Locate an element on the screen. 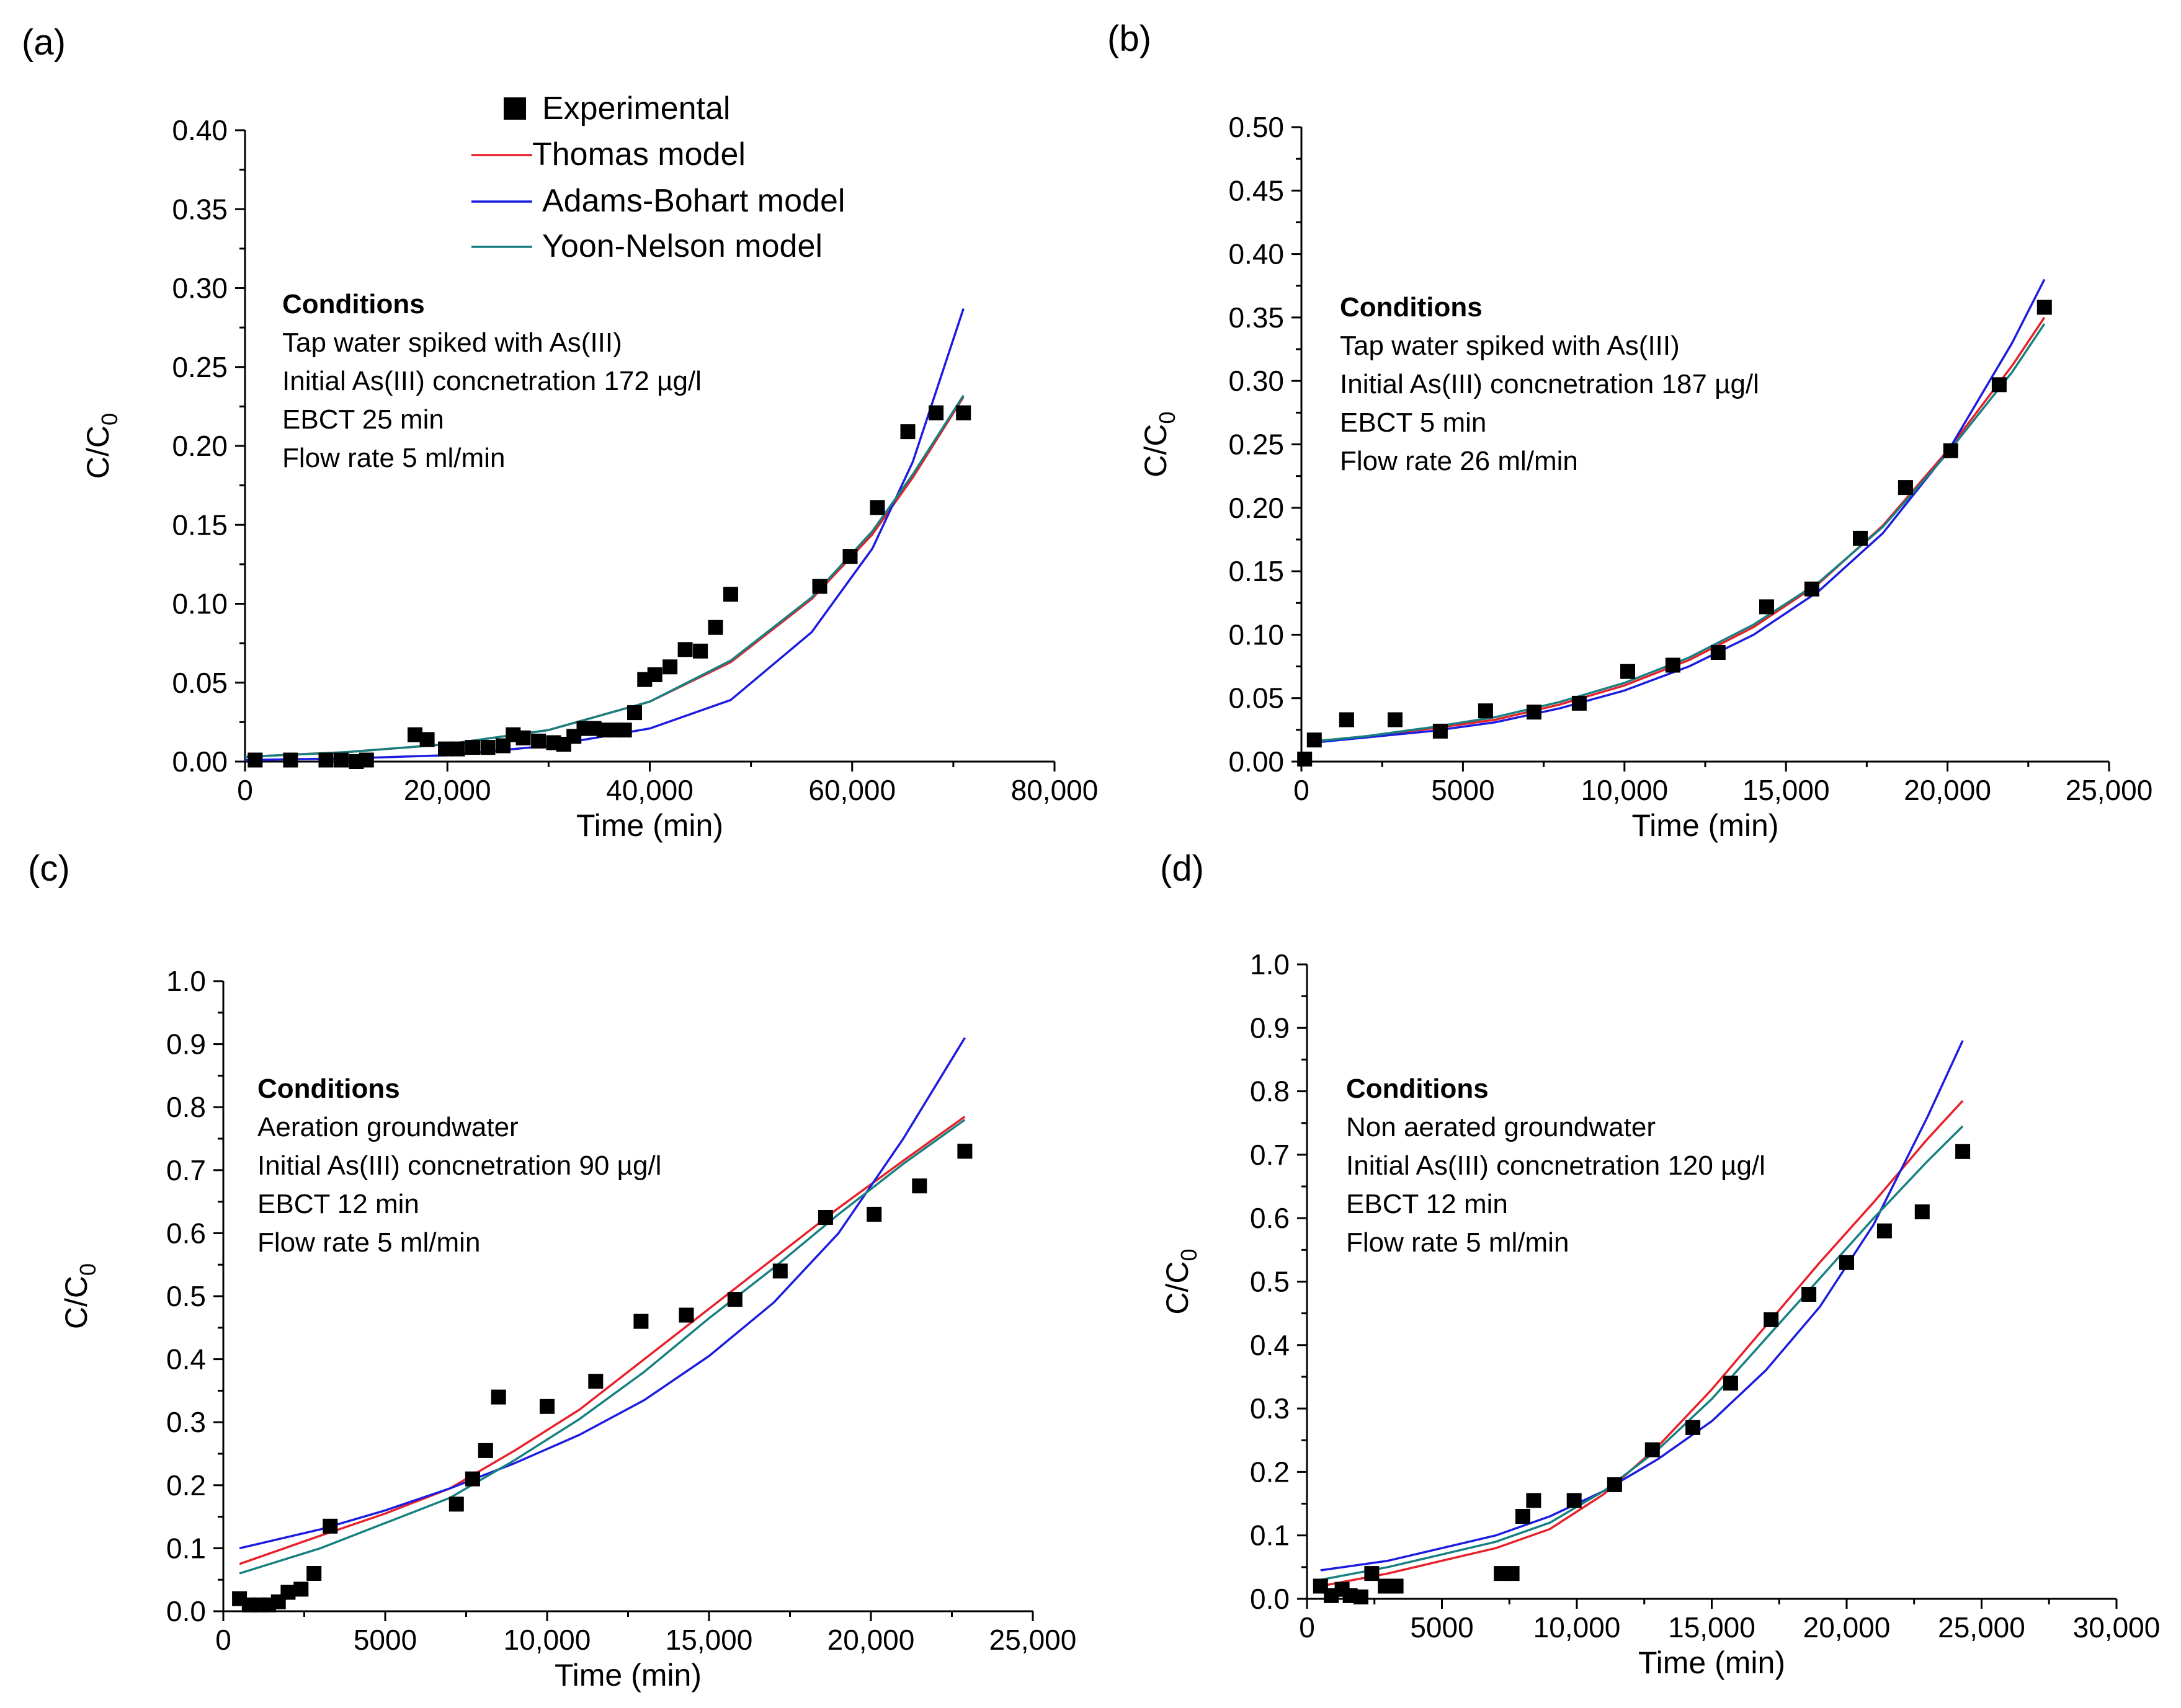 This screenshot has height=1708, width=2181. legend-yoon-nelson-label: Yoon-Nelson model is located at coordinates (682, 246).